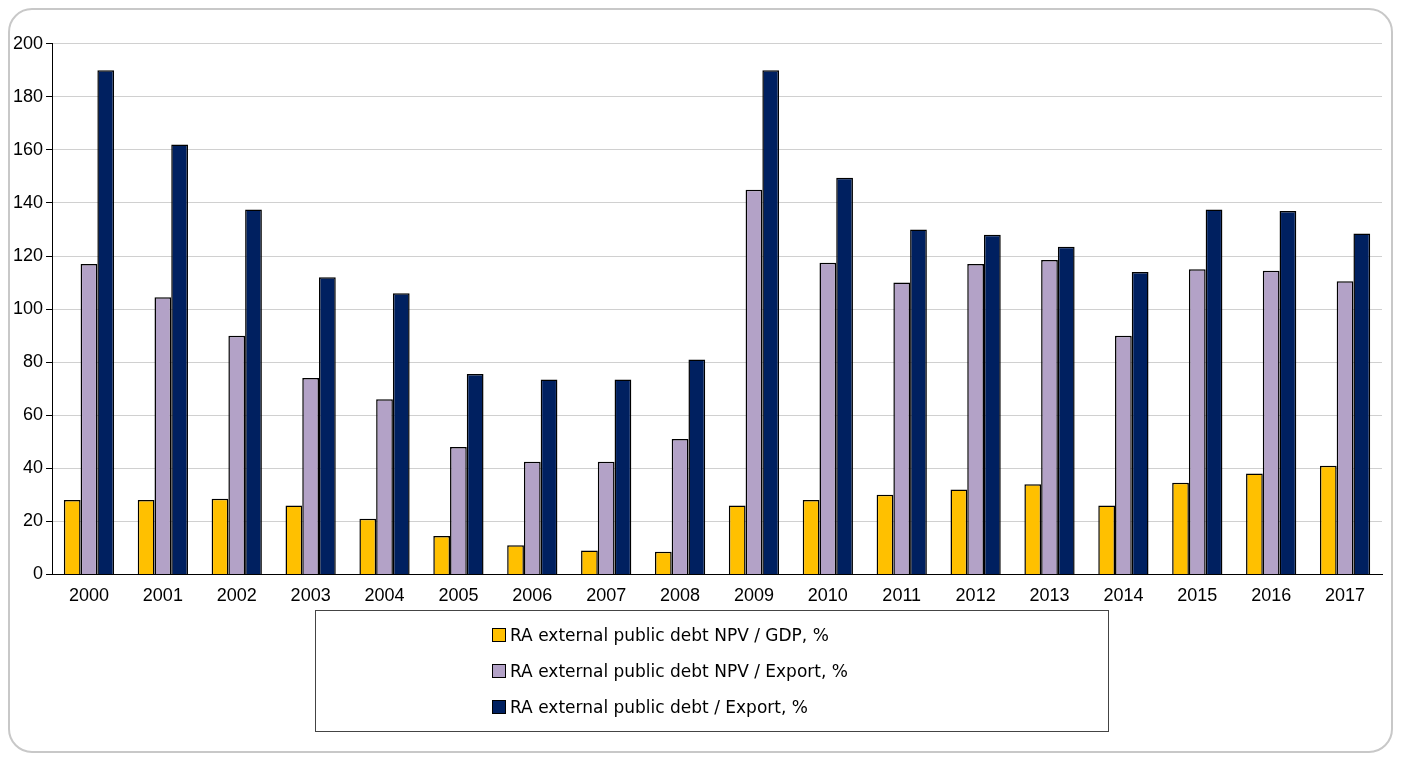 This screenshot has height=761, width=1401. I want to click on x-tick-label: 2016, so click(1271, 595).